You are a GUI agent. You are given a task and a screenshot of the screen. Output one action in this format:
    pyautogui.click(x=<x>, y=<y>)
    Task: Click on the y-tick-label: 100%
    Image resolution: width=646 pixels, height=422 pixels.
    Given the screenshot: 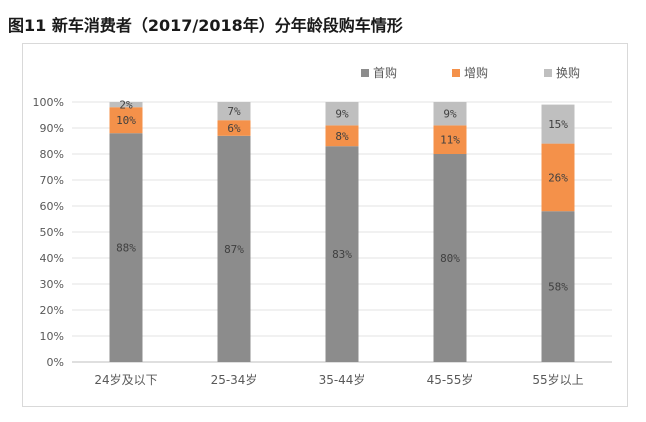 What is the action you would take?
    pyautogui.click(x=48, y=102)
    